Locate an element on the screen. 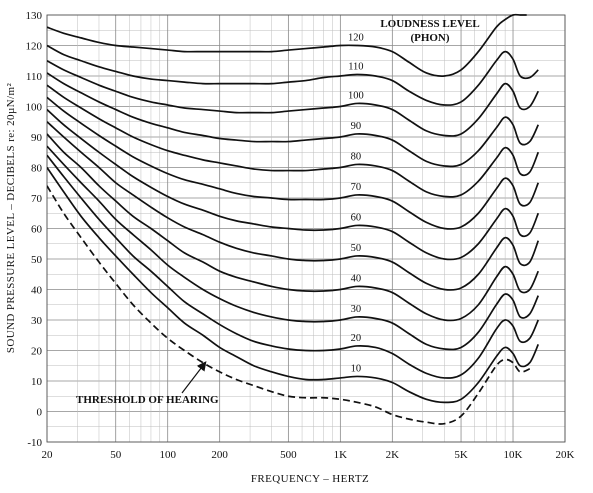  y-tick-label: 50 is located at coordinates (37, 260).